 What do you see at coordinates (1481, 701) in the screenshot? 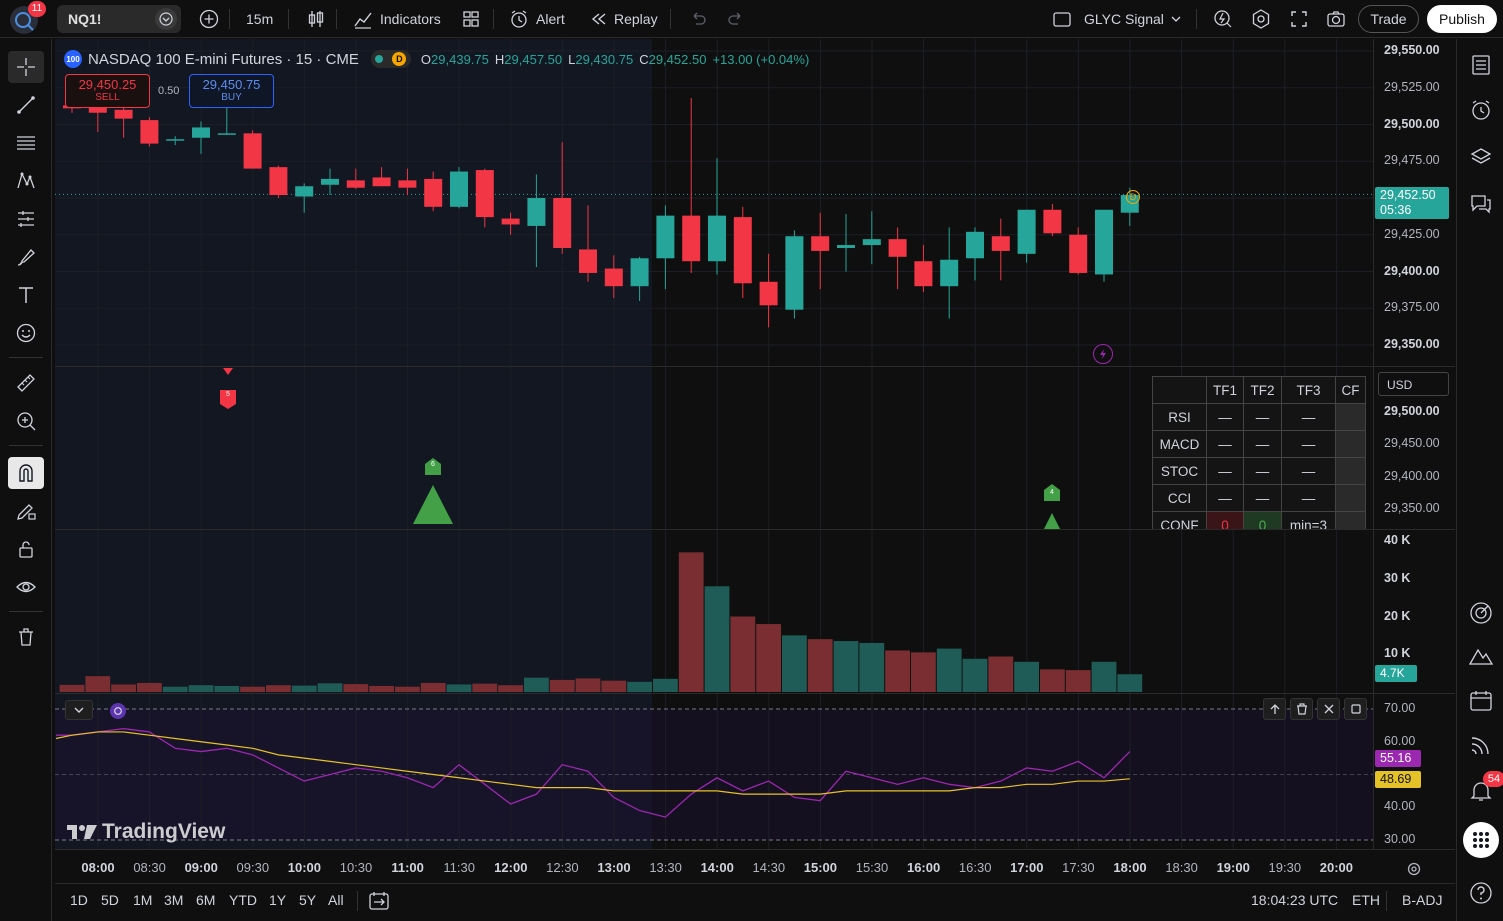
I see `calendar-button` at bounding box center [1481, 701].